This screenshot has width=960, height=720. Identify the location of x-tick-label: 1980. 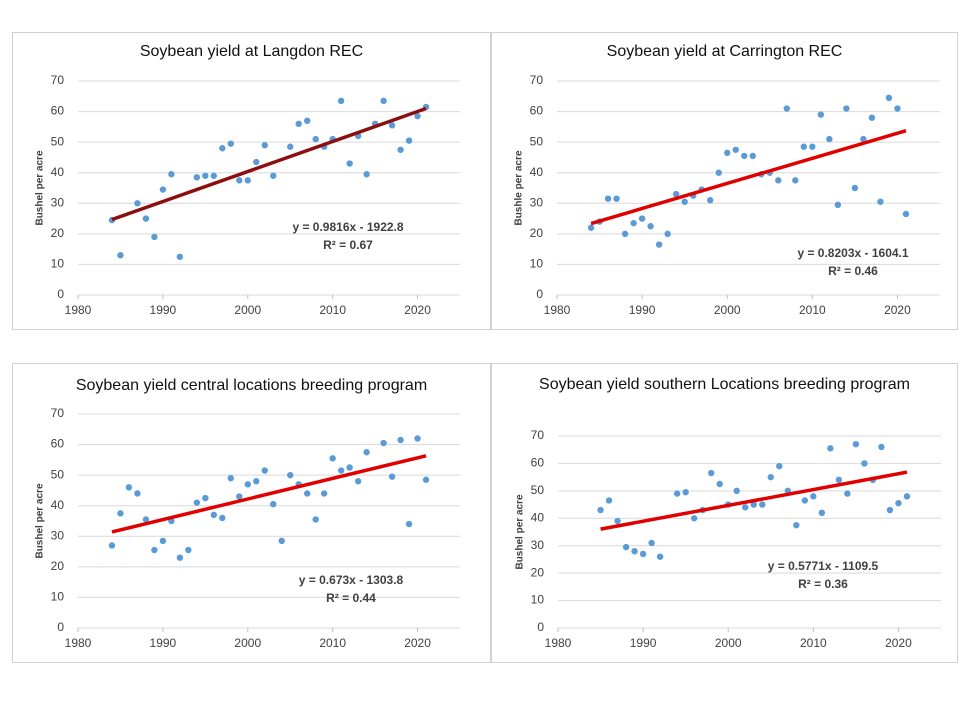
(557, 310).